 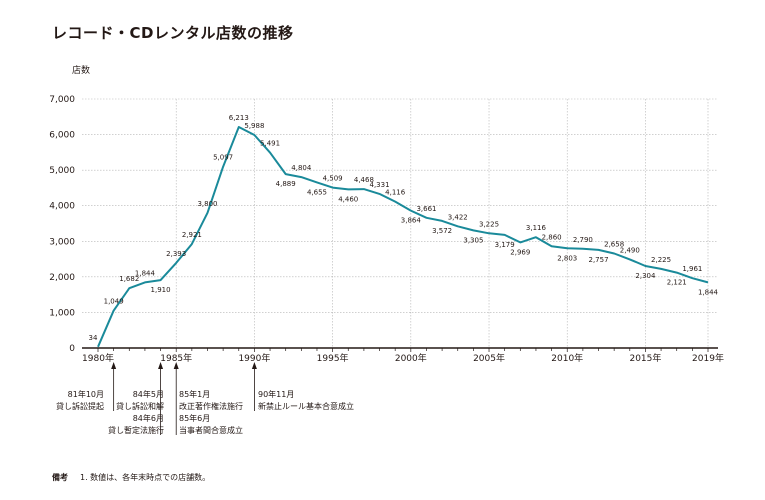 I want to click on data-label: 4,468, so click(x=364, y=180).